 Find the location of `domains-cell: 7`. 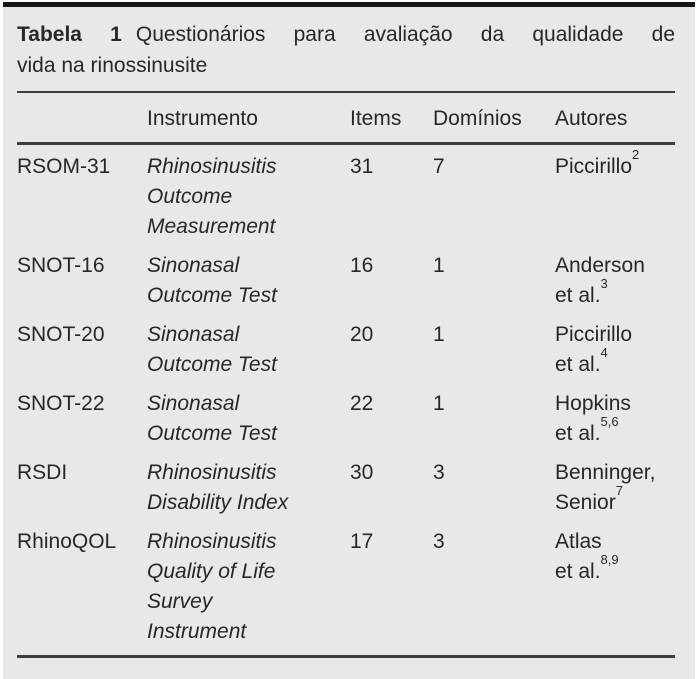

domains-cell: 7 is located at coordinates (439, 166).